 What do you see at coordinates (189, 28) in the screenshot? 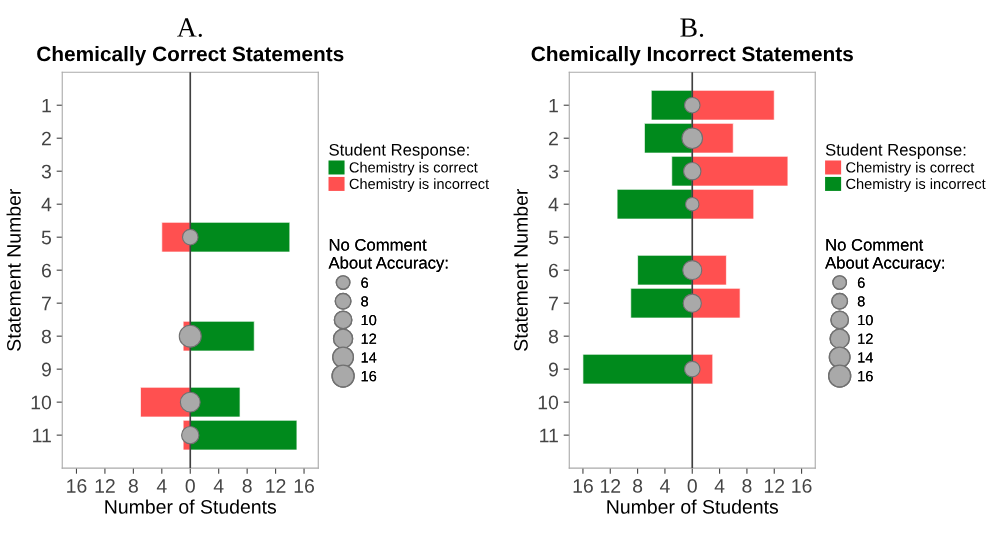
I see `chart-title: A.` at bounding box center [189, 28].